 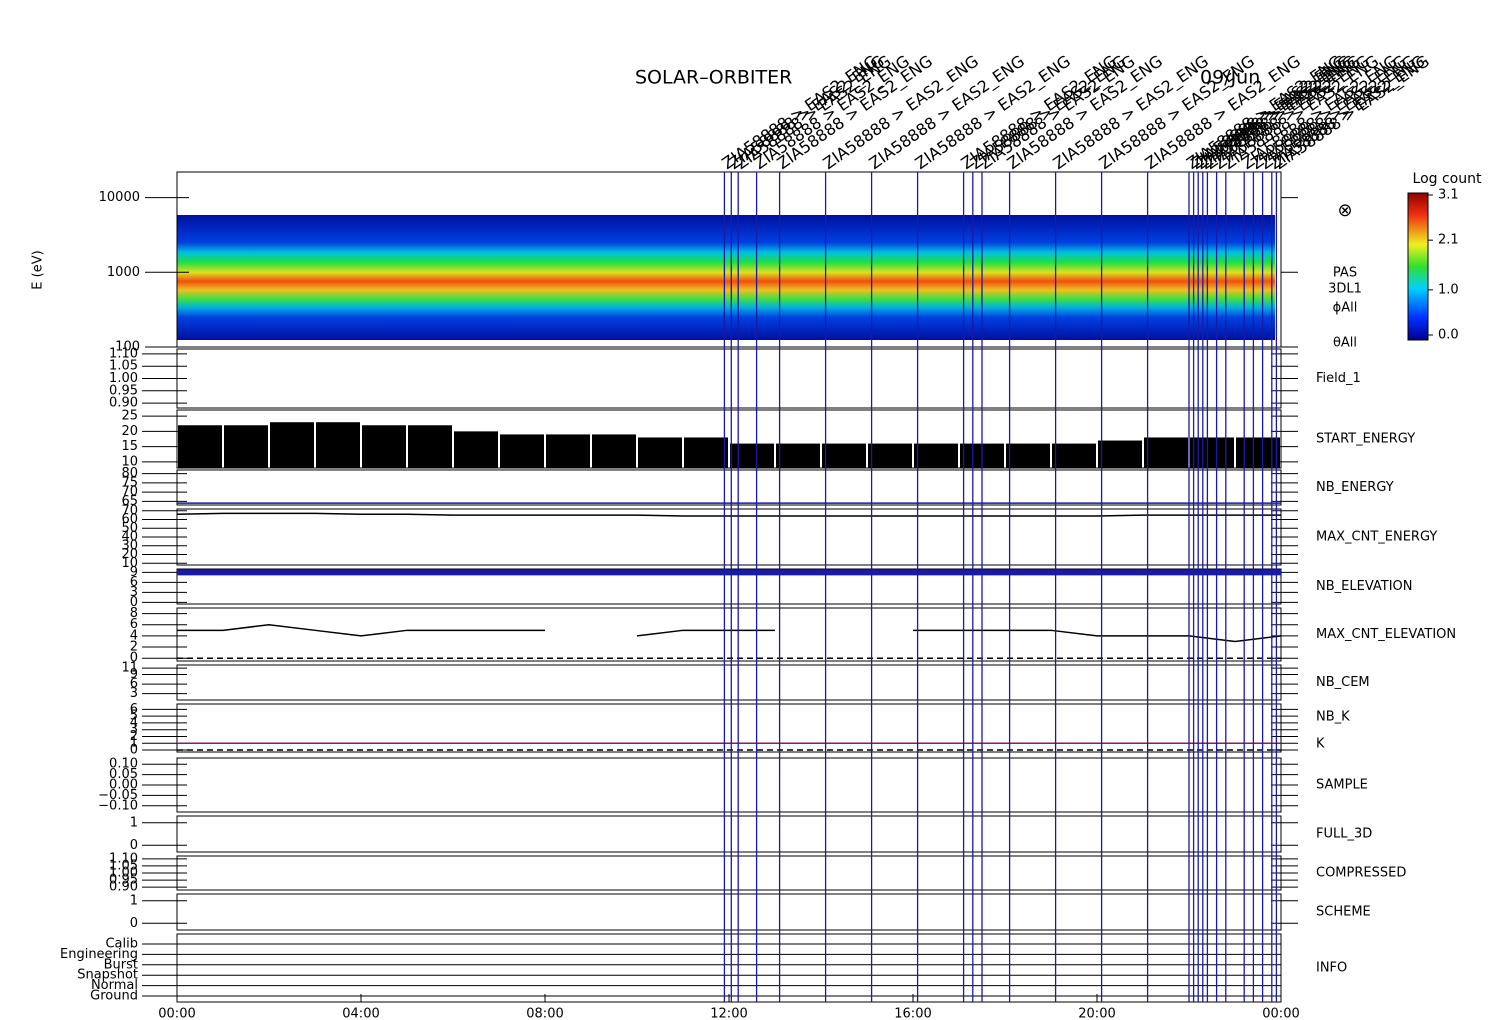 I want to click on y-tick-label: 0.05, so click(x=123, y=774).